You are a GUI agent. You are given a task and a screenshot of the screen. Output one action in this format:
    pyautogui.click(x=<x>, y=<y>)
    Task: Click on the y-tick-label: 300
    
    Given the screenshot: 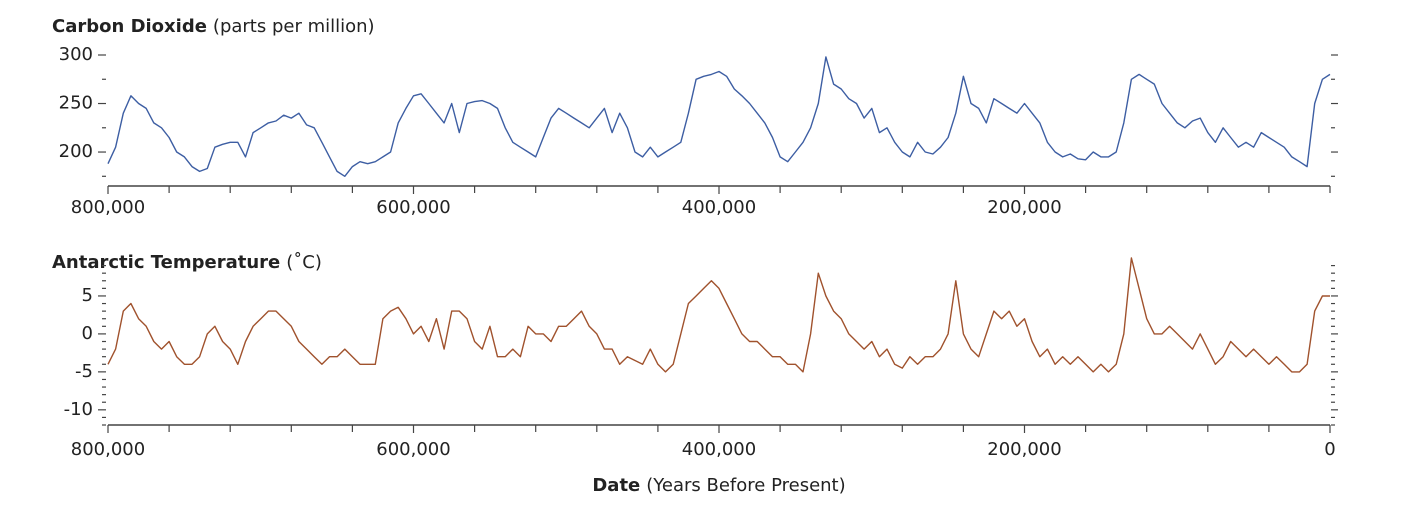 What is the action you would take?
    pyautogui.click(x=76, y=54)
    